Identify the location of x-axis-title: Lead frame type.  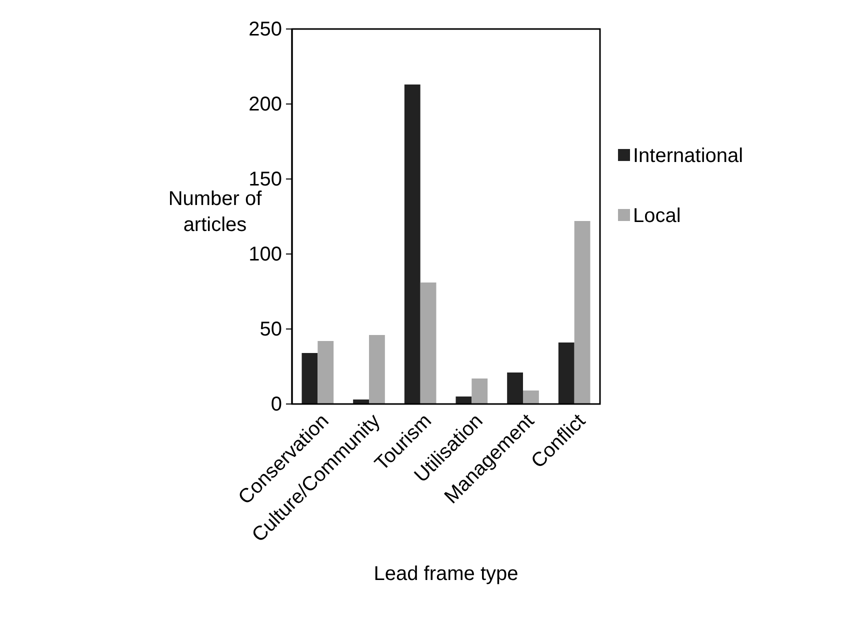
(446, 574).